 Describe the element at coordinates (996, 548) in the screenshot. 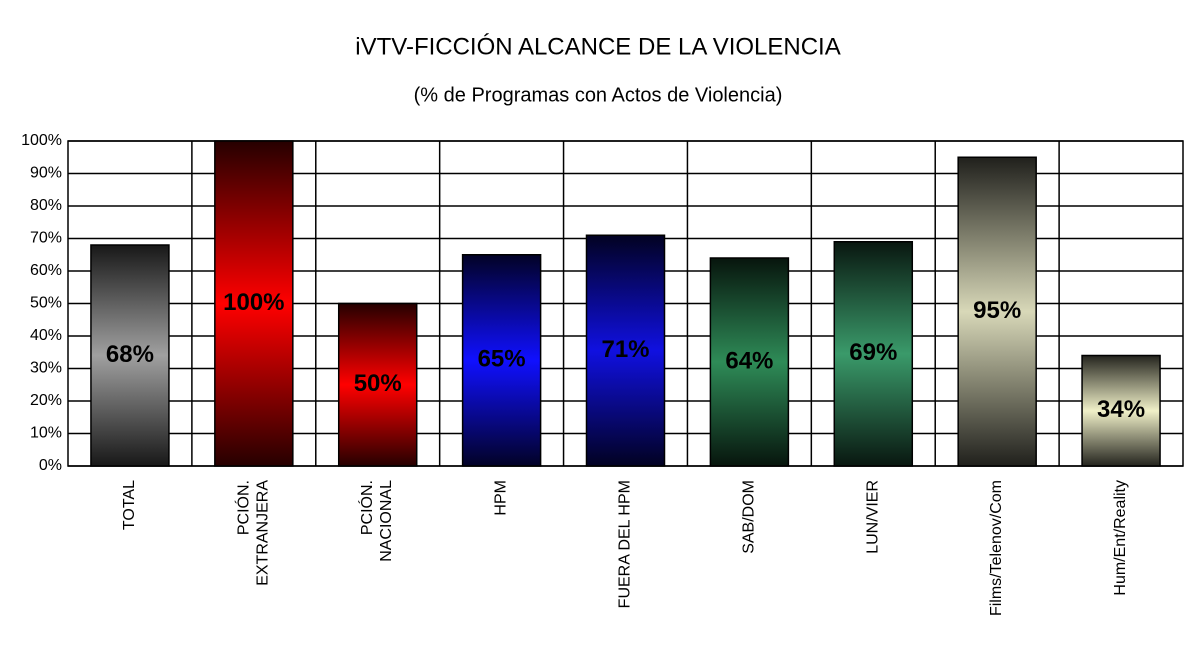

I see `x-tick-label: Films/Telenov/Com` at that location.